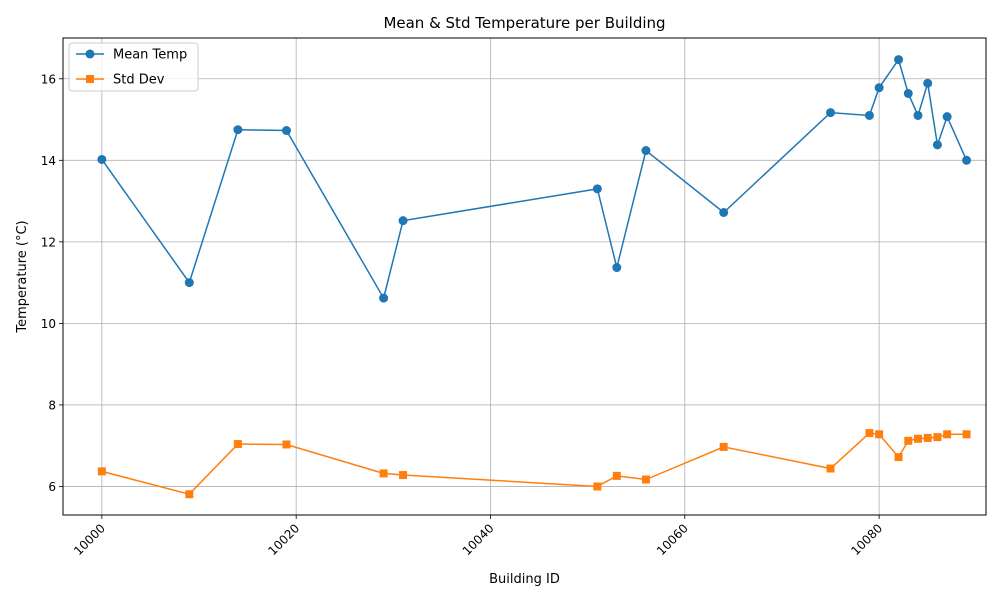  Describe the element at coordinates (48, 242) in the screenshot. I see `y-tick-label: 12` at that location.